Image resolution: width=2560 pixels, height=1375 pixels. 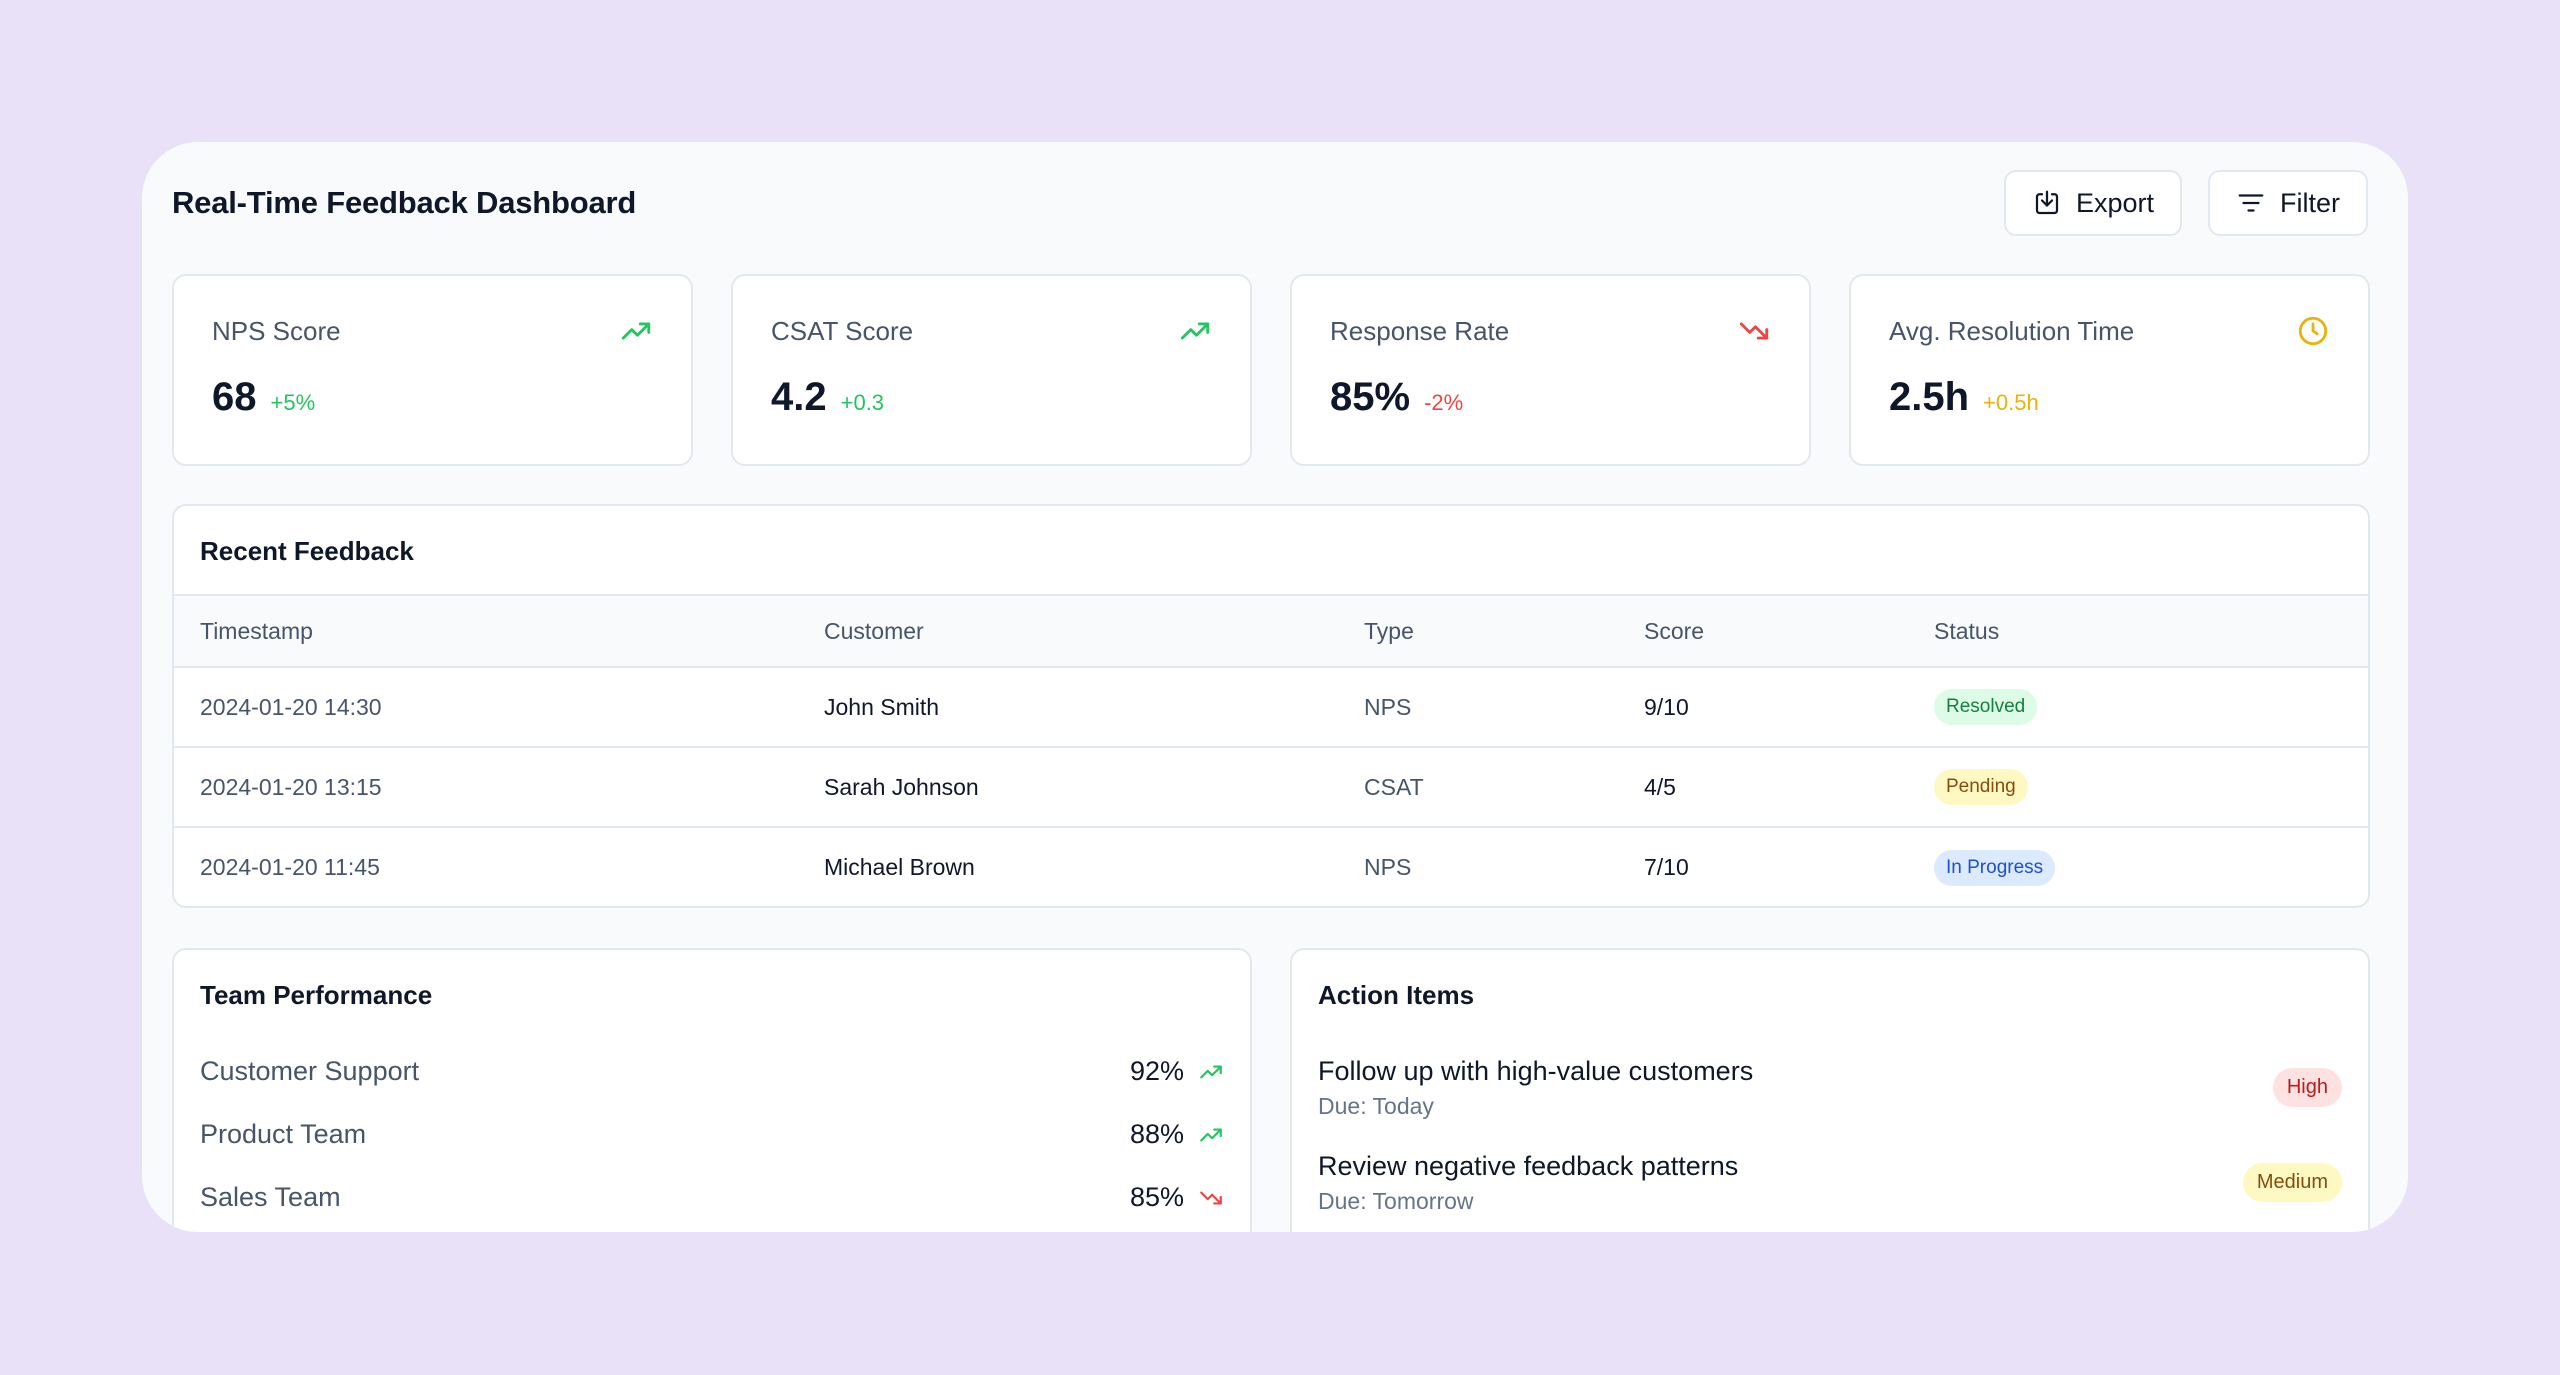 What do you see at coordinates (307, 551) in the screenshot?
I see `section-title: Recent Feedback` at bounding box center [307, 551].